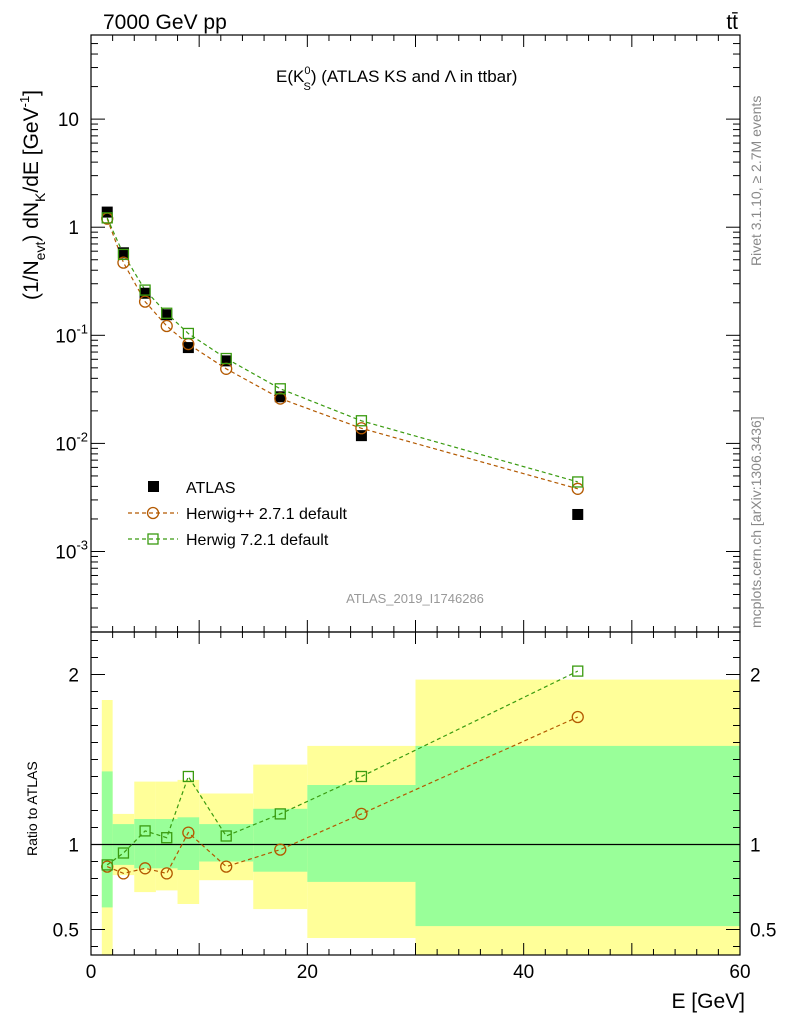  Describe the element at coordinates (31, 93) in the screenshot. I see `ylabel-part-g: ]` at that location.